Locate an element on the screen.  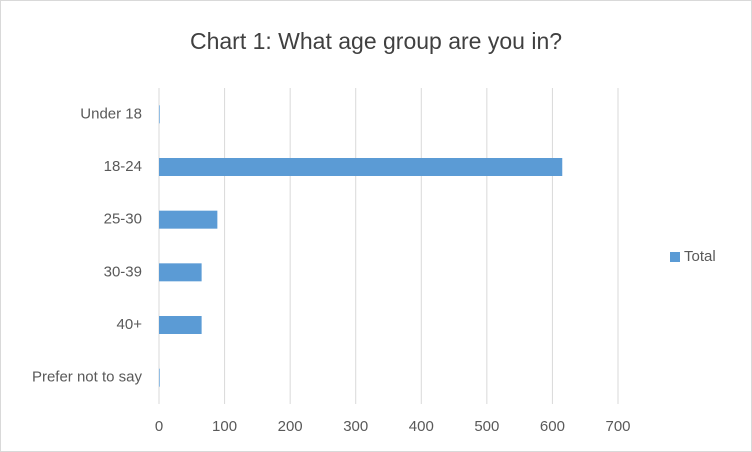
y-tick-label: Under 18 is located at coordinates (111, 113).